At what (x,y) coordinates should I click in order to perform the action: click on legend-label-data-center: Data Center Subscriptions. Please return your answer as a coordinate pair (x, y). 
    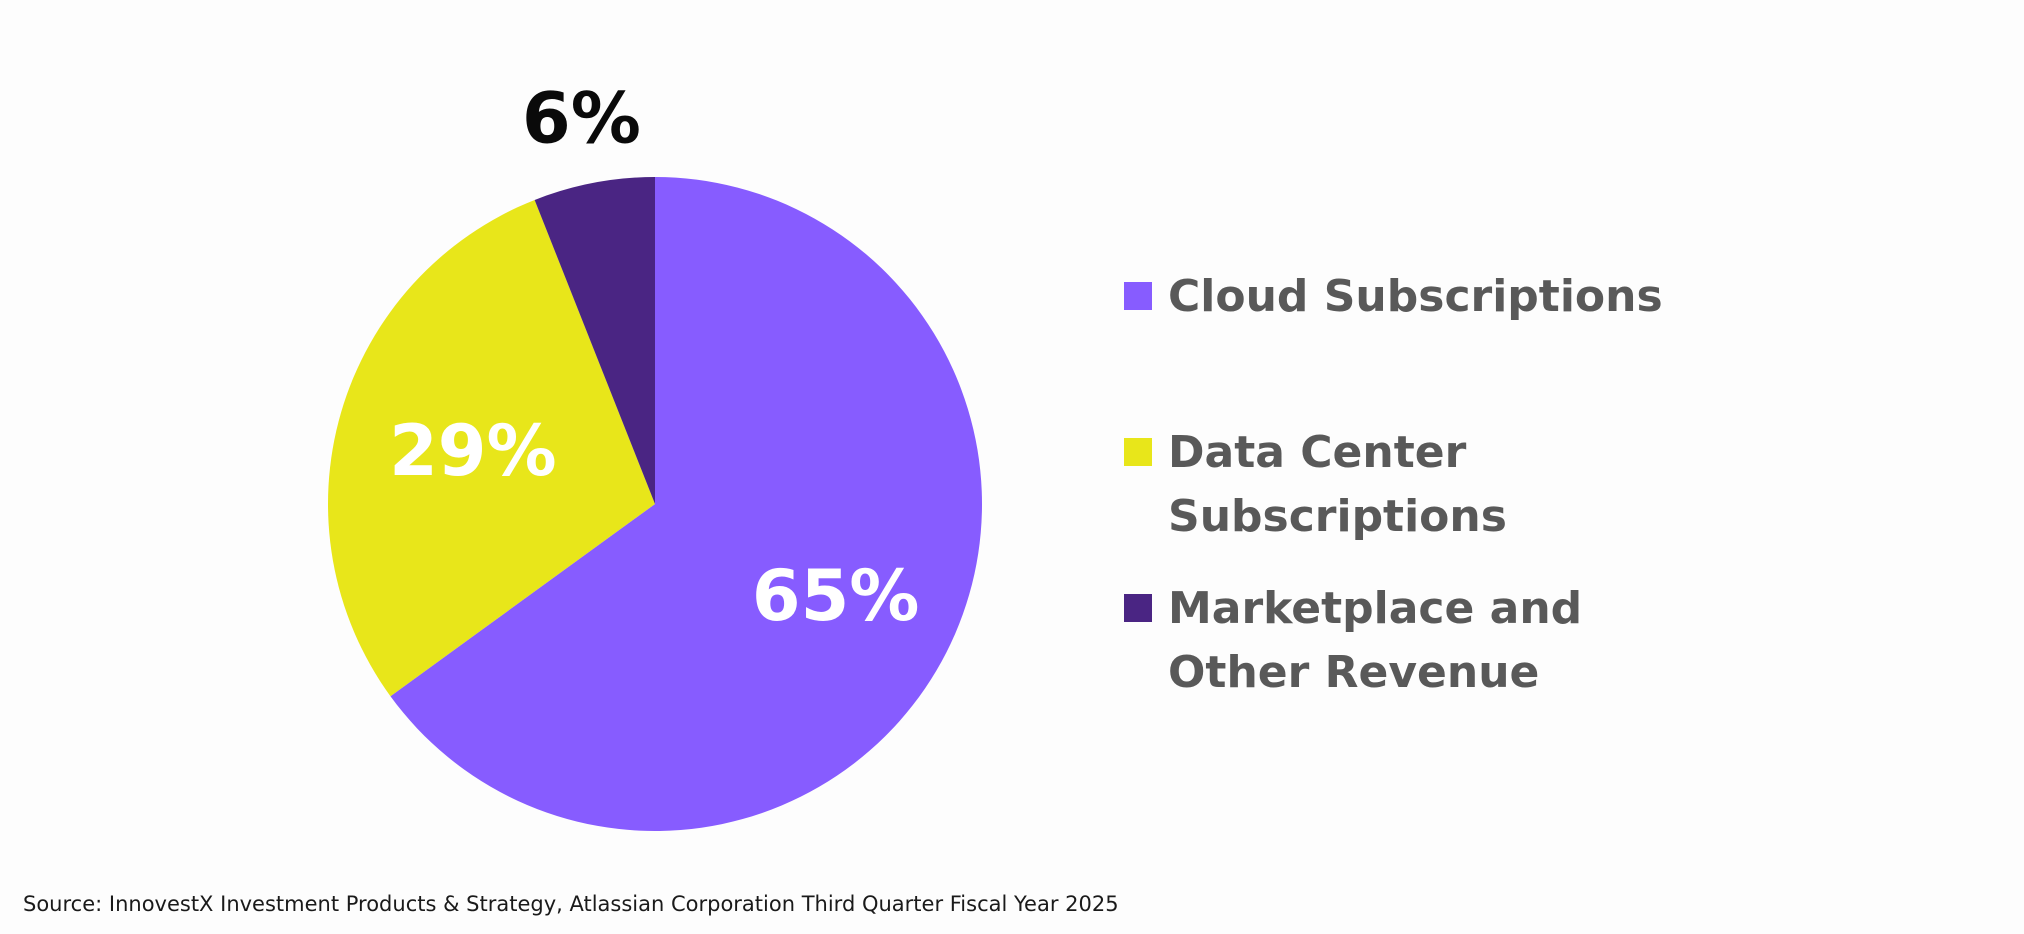
    Looking at the image, I should click on (1337, 484).